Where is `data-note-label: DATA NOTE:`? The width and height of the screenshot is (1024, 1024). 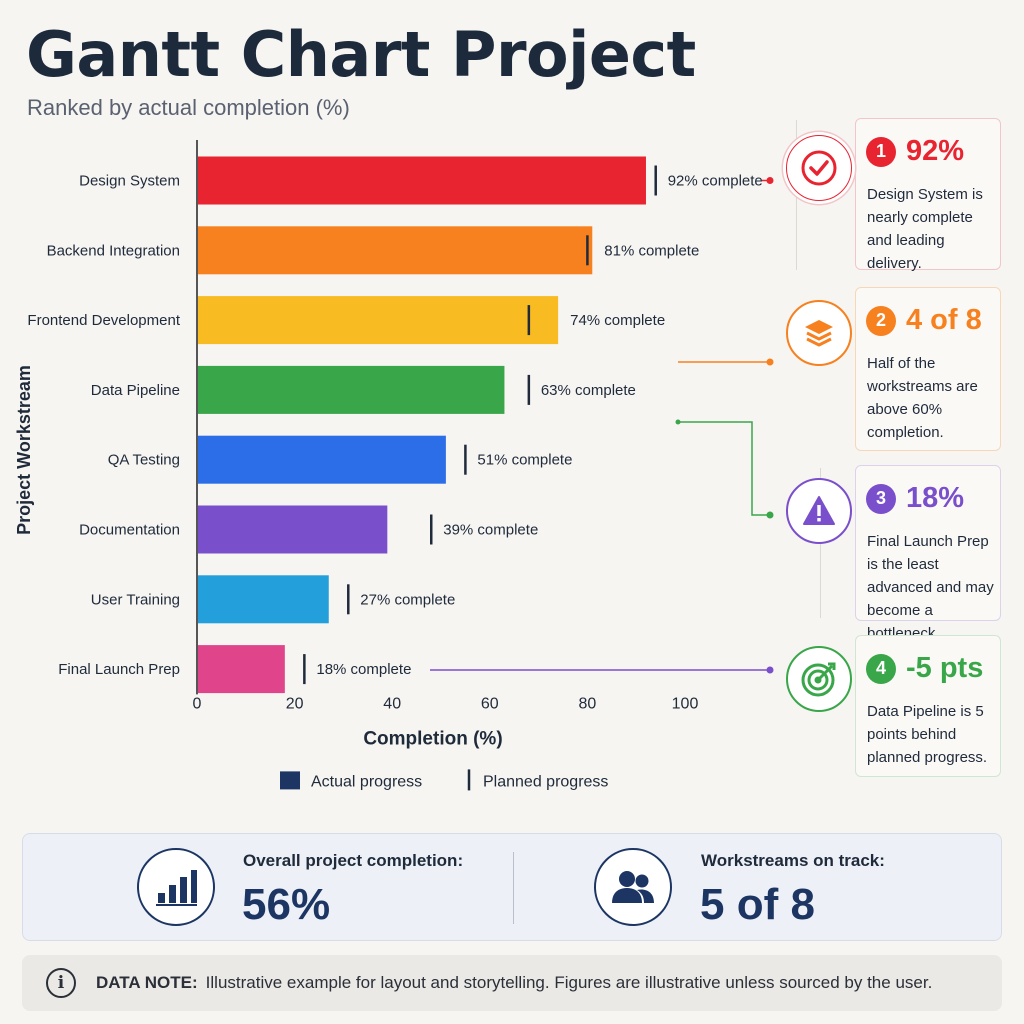
data-note-label: DATA NOTE: is located at coordinates (147, 982).